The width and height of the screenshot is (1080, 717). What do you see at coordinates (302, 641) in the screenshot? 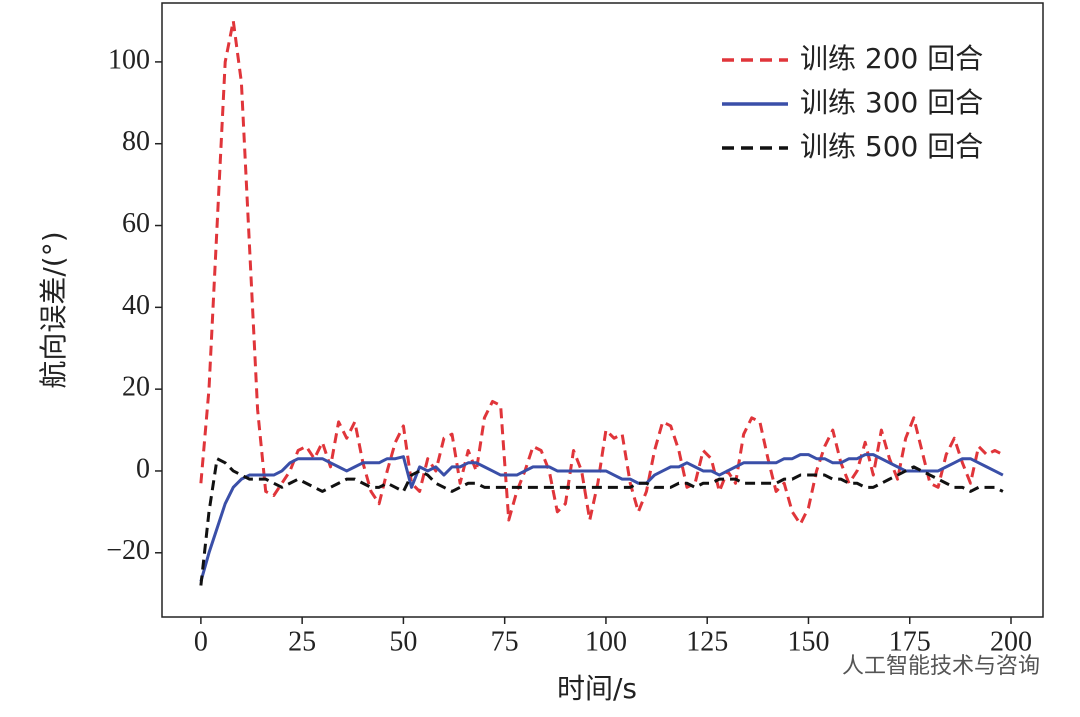
I see `x-tick-label: 25` at bounding box center [302, 641].